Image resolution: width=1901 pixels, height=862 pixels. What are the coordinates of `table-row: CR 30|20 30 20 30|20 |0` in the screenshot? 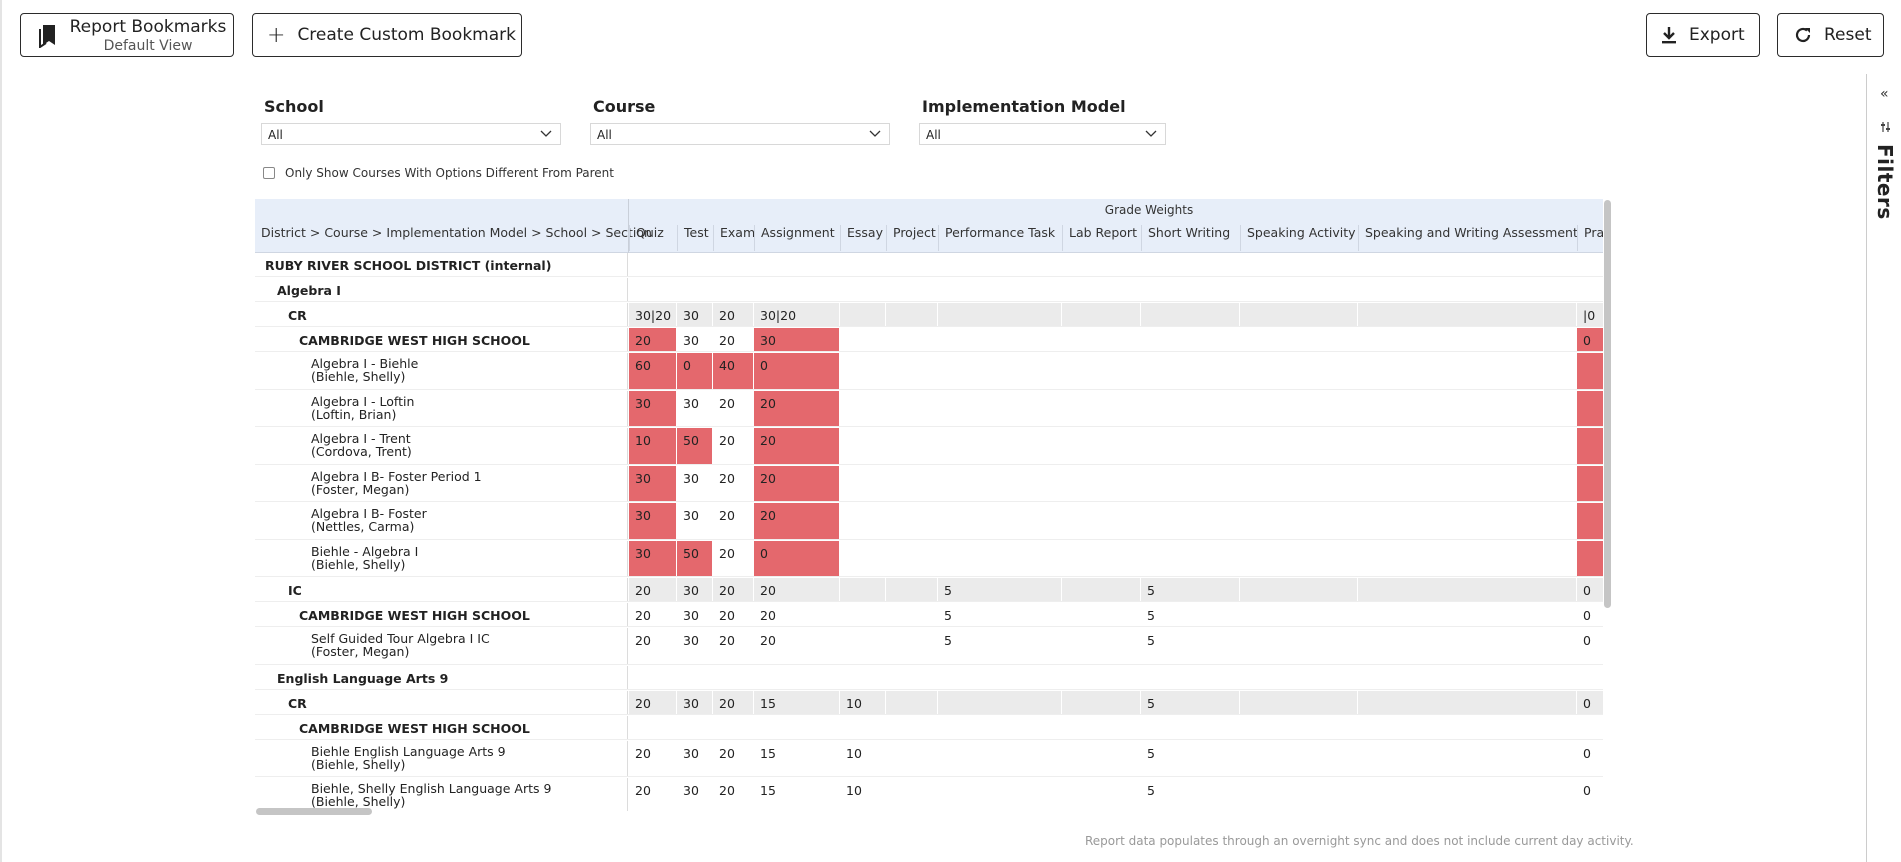 It's located at (929, 315).